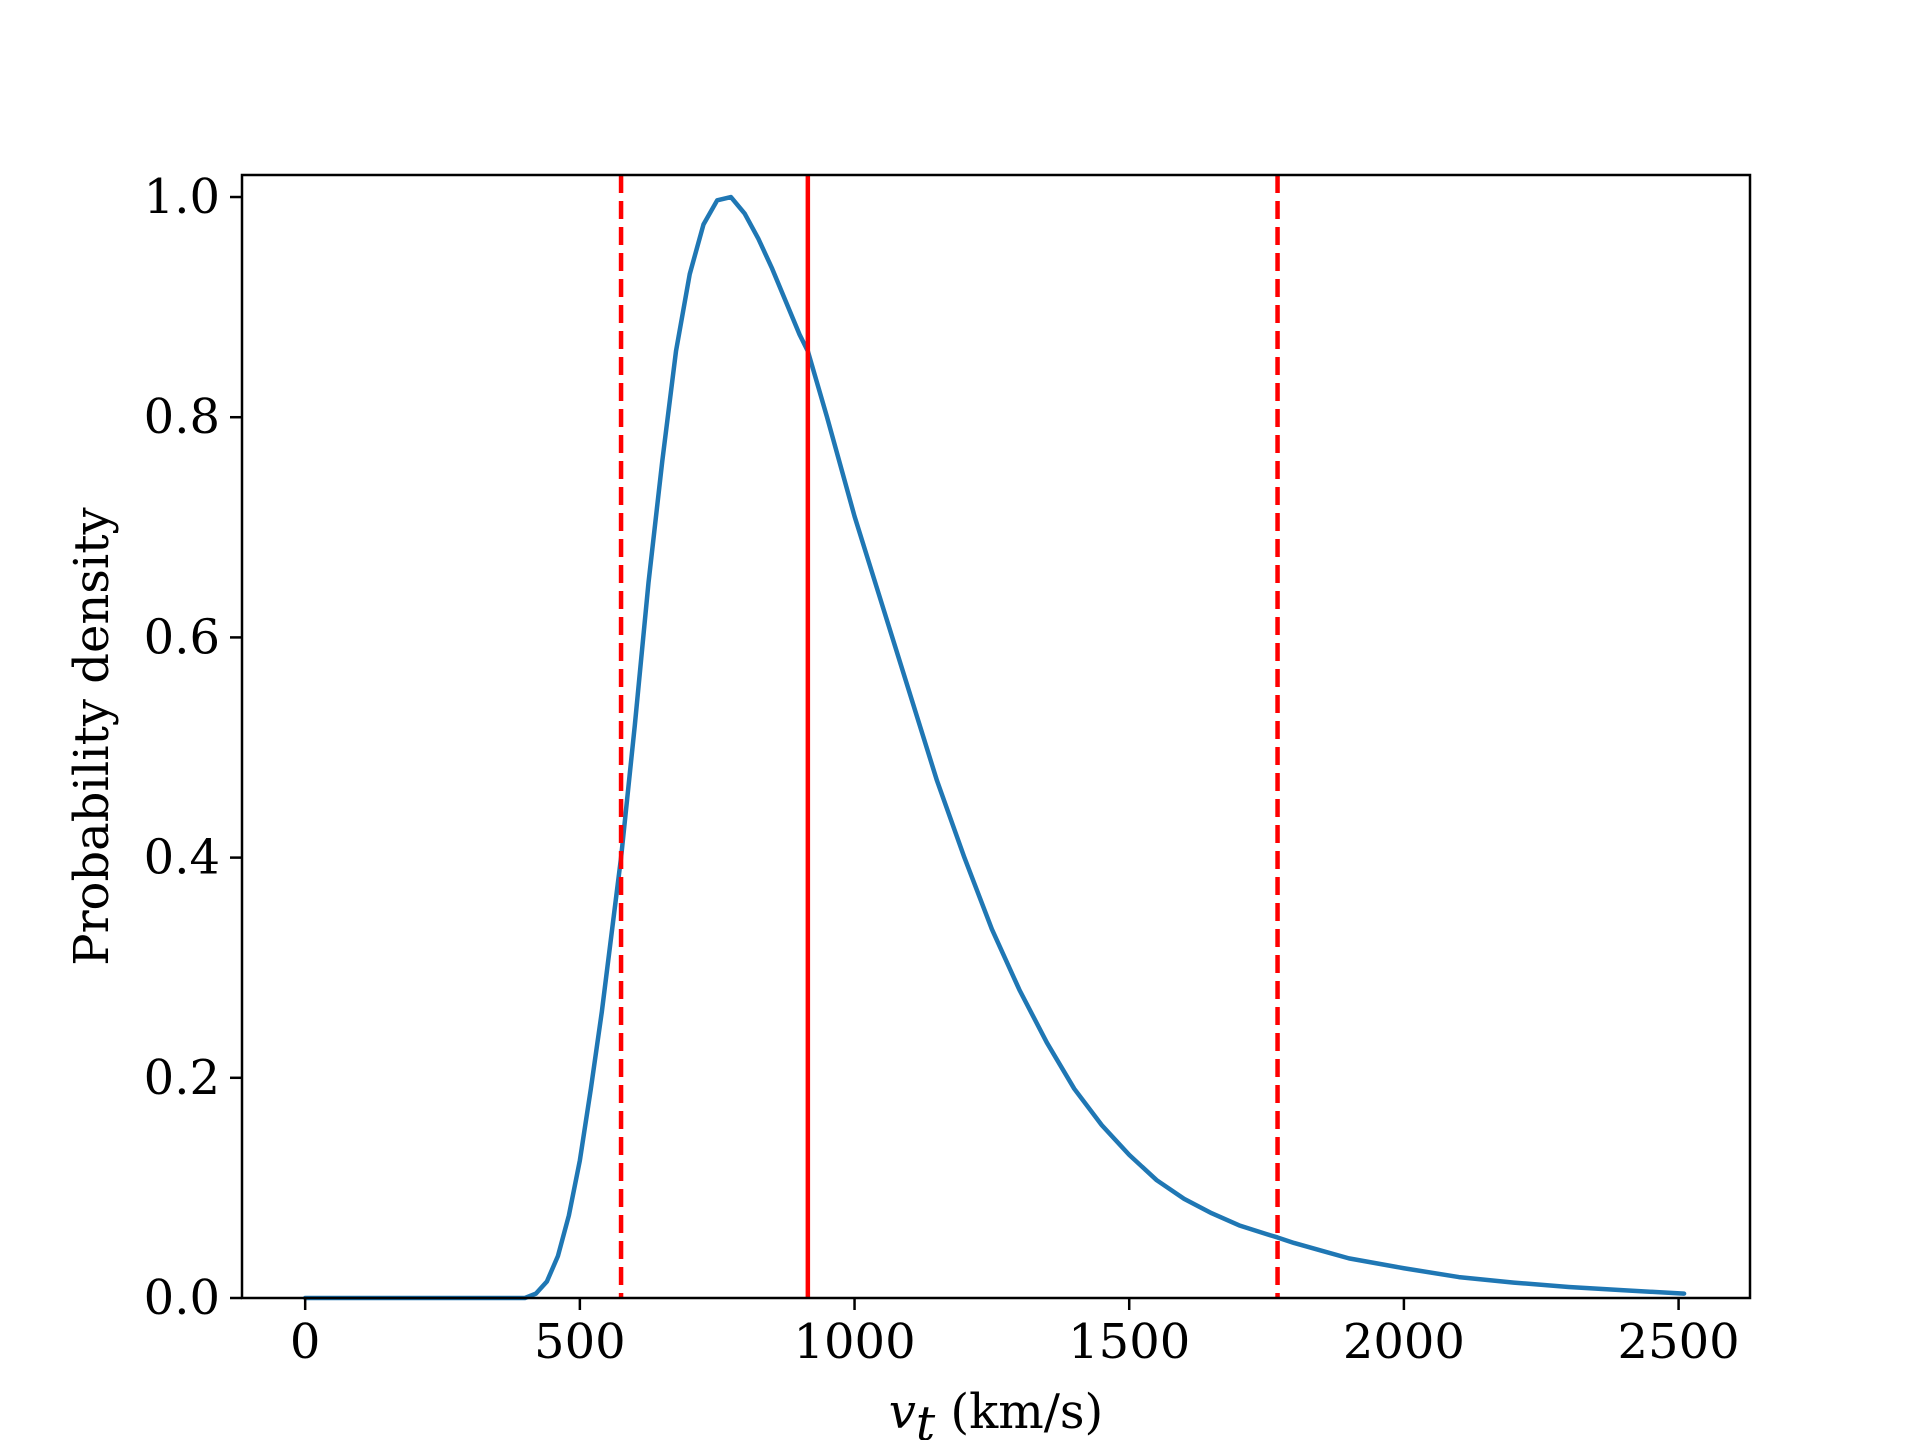 The image size is (1920, 1440). What do you see at coordinates (1019, 1412) in the screenshot?
I see `x-axis-label-units: (km/s)` at bounding box center [1019, 1412].